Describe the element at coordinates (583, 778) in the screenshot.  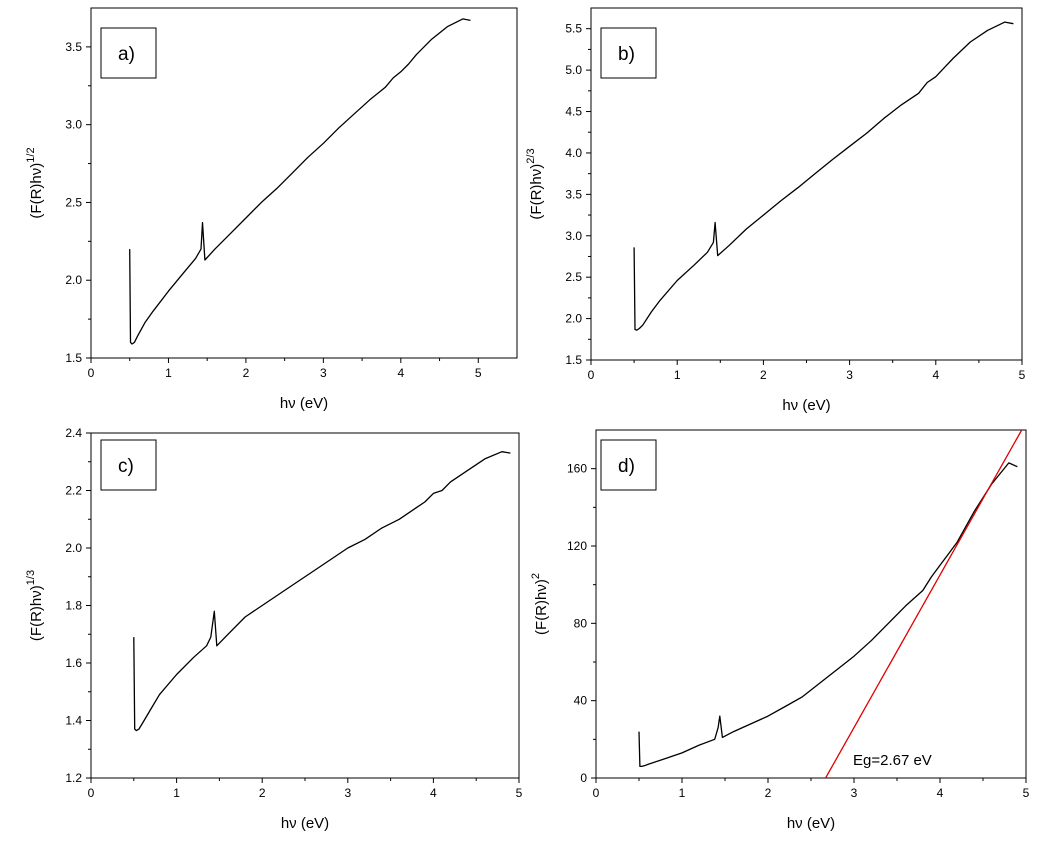
I see `y-tick-label: 0` at that location.